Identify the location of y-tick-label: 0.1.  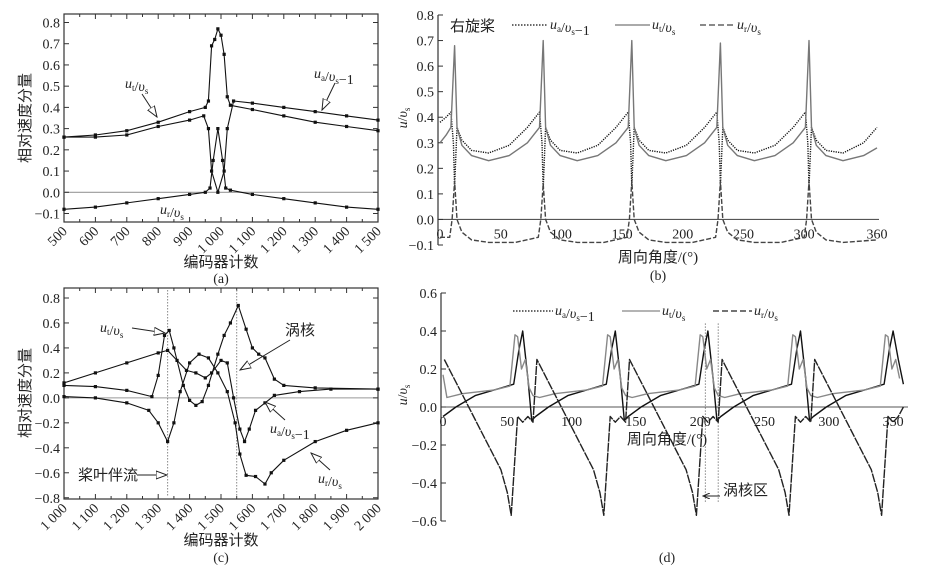
(426, 195).